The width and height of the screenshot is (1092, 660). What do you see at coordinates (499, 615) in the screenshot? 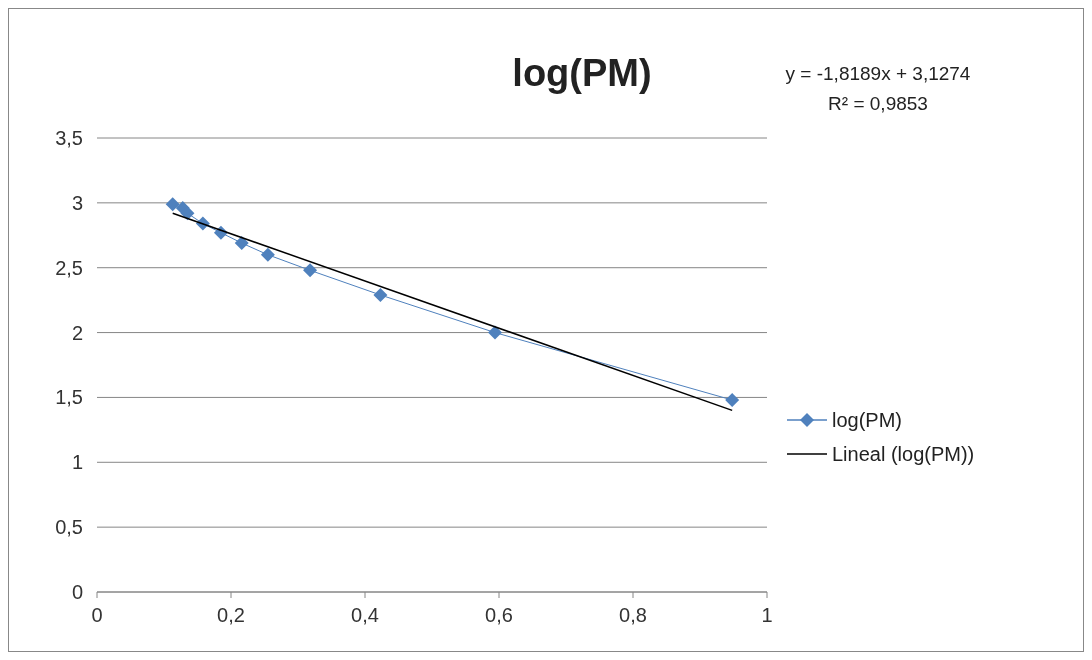
I see `x-tick-label: 0,6` at bounding box center [499, 615].